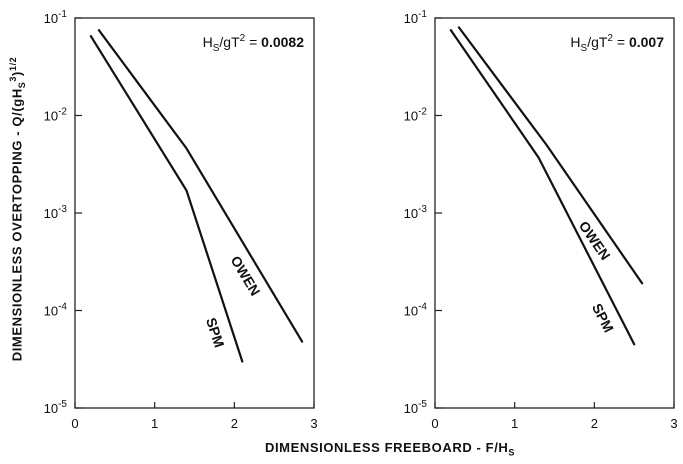 This screenshot has height=464, width=683. I want to click on y-axis-label-sub: S, so click(21, 85).